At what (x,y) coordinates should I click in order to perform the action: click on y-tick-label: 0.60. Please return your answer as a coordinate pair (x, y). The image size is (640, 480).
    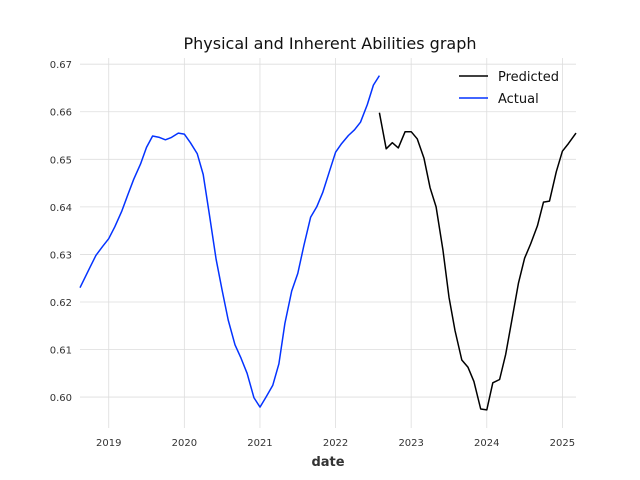
    Looking at the image, I should click on (61, 398).